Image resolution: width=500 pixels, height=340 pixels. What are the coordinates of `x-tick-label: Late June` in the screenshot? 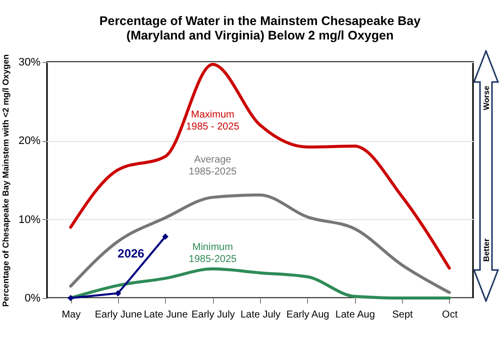 It's located at (166, 315).